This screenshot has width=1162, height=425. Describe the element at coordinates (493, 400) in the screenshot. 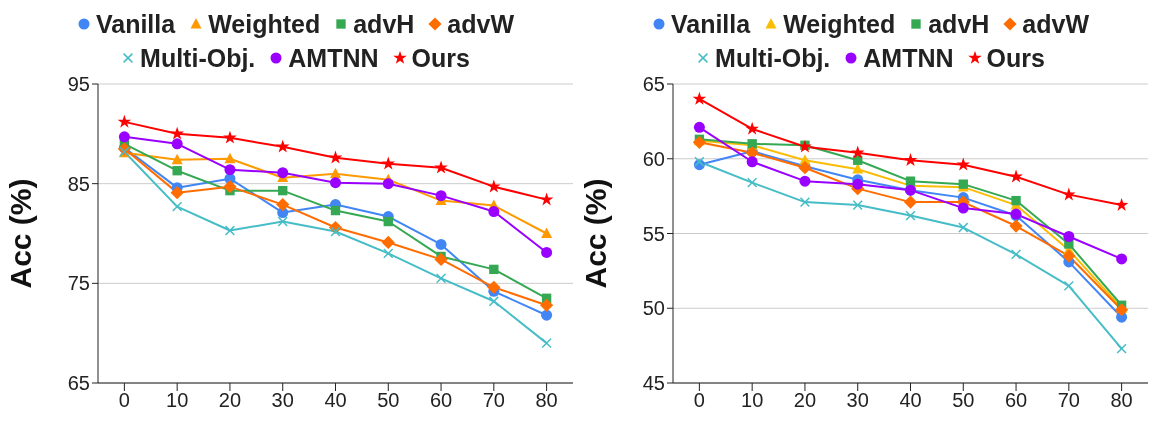

I see `x-tick-label: 70` at that location.